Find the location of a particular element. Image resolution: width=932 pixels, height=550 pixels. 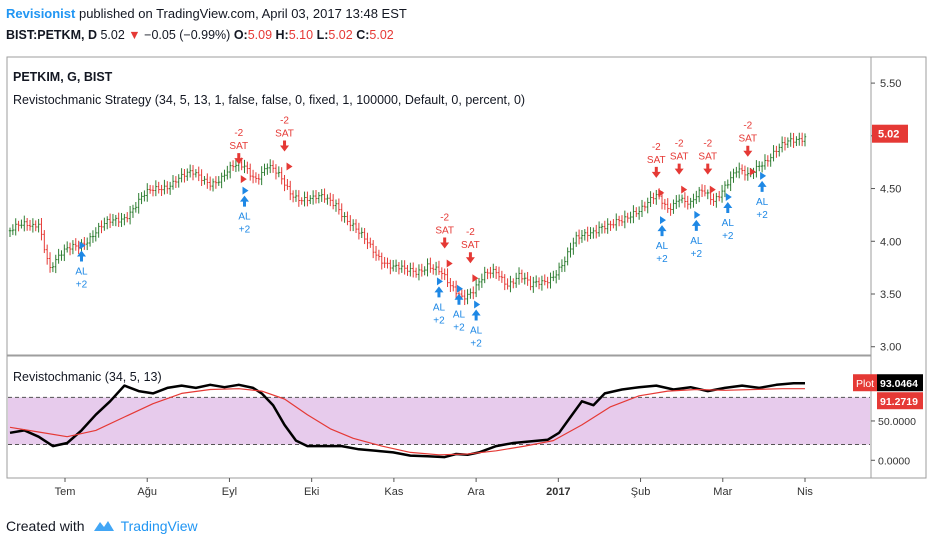

osc-tick-label: 50.0000 is located at coordinates (897, 422).